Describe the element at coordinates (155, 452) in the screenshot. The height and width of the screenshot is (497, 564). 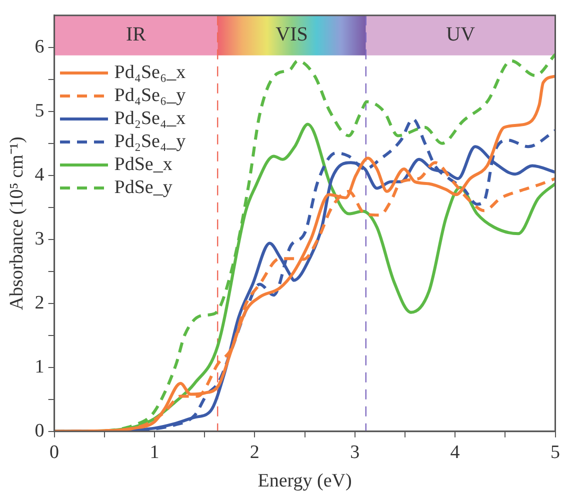
I see `x-tick-label: 1` at that location.